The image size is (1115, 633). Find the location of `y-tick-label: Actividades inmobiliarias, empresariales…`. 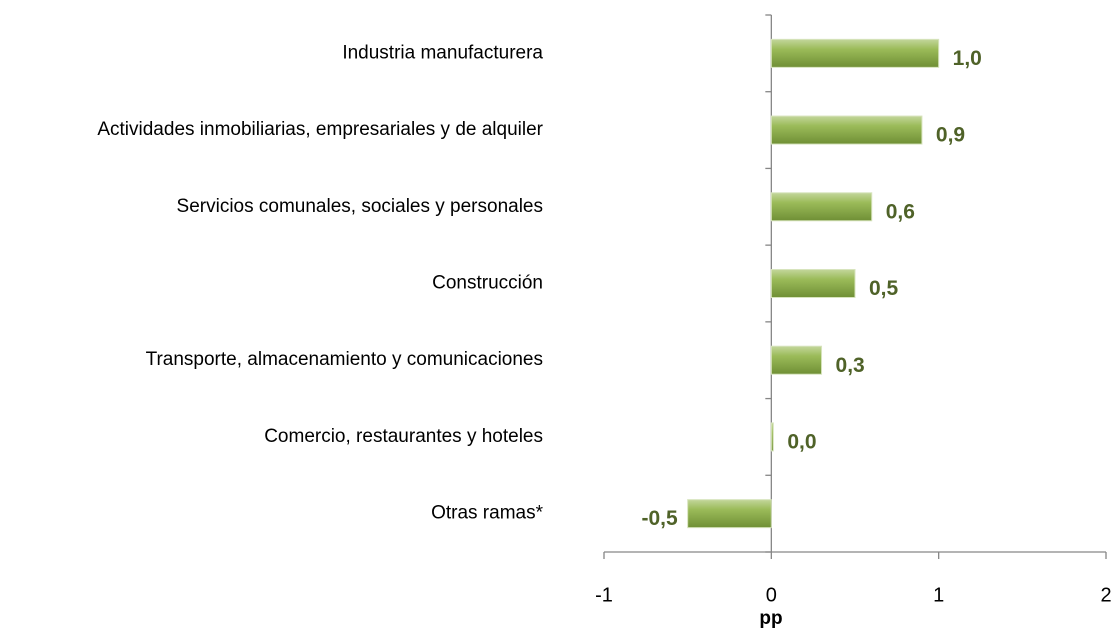

y-tick-label: Actividades inmobiliarias, empresariales… is located at coordinates (320, 129).